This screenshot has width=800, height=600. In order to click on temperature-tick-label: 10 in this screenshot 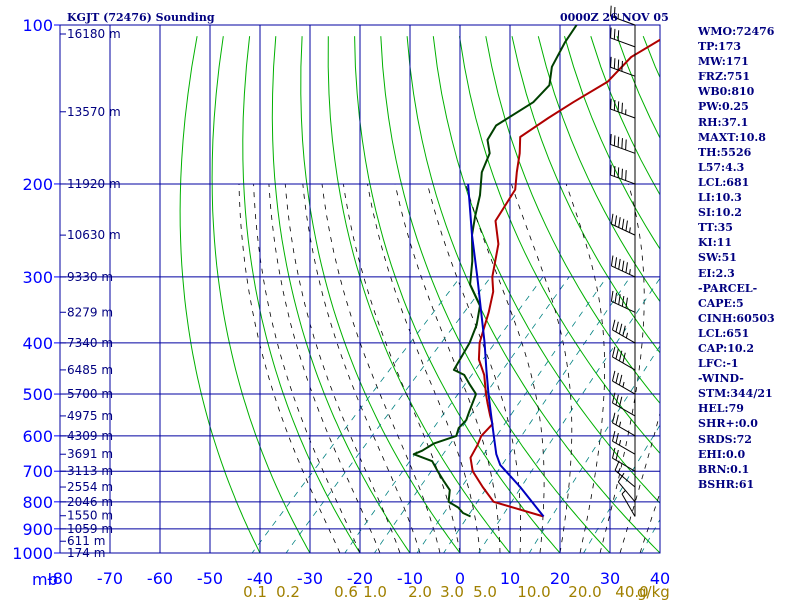, I will do `click(510, 578)`.